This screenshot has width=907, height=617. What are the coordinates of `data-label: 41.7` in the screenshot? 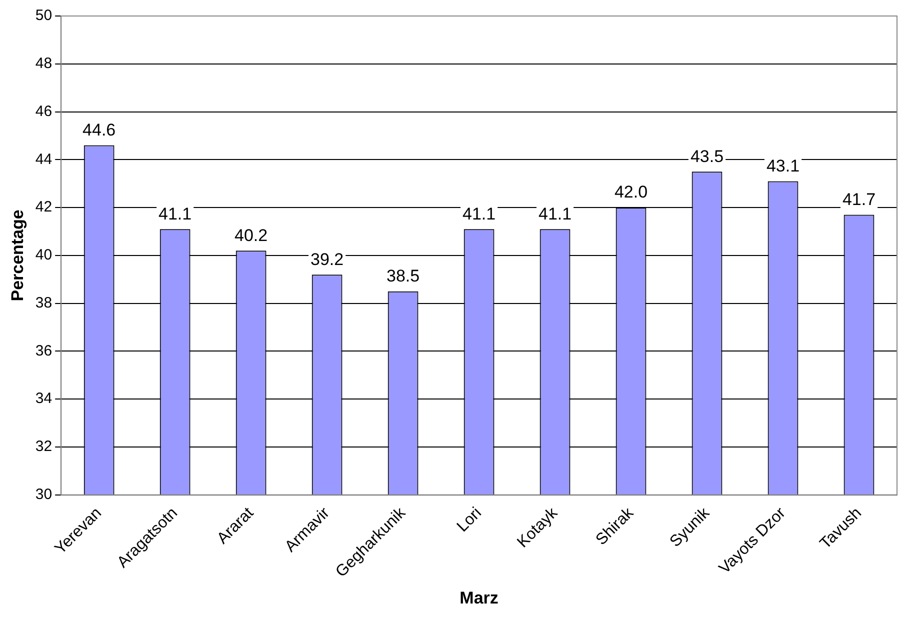 It's located at (859, 199).